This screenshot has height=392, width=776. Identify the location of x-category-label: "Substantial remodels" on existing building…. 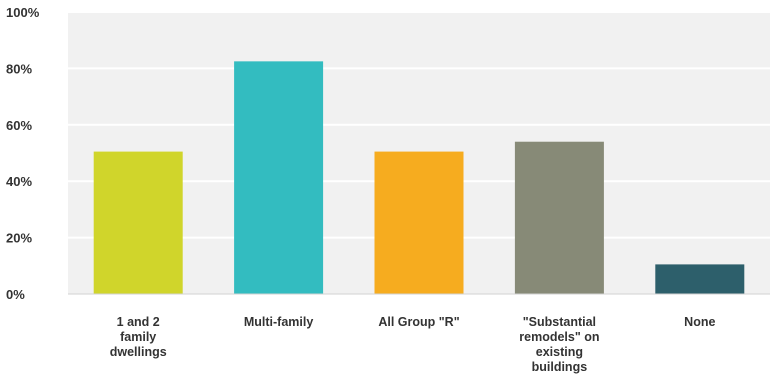
(559, 344).